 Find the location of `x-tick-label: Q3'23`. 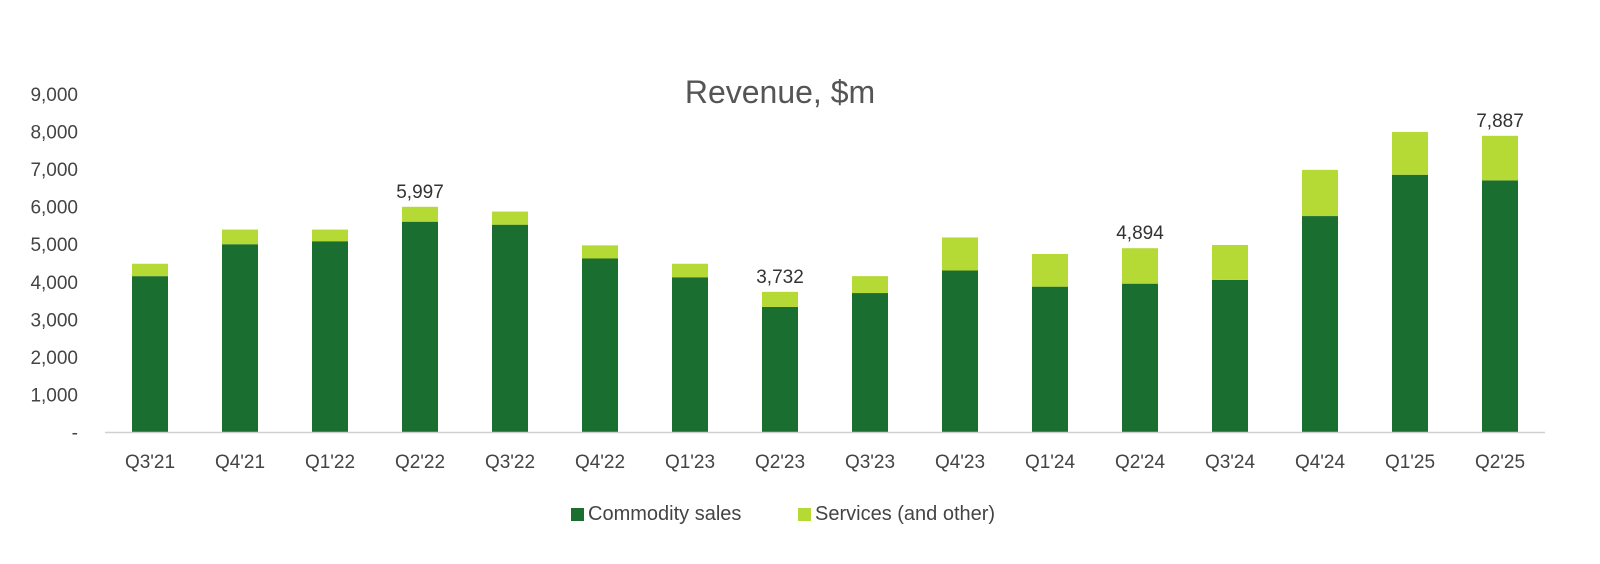

x-tick-label: Q3'23 is located at coordinates (870, 462).